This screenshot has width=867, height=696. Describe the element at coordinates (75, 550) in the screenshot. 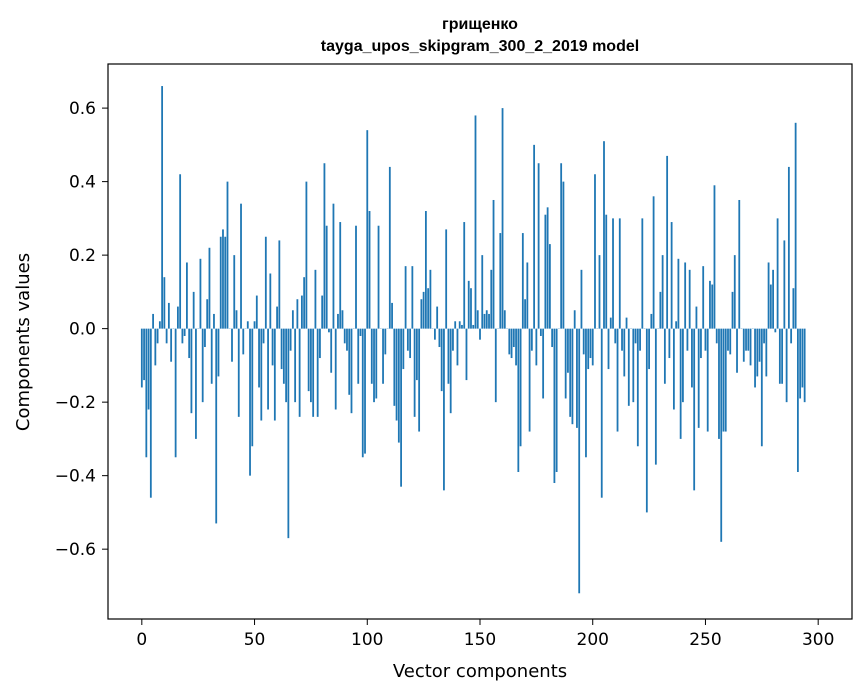

I see `y-tick-label: −0.6` at that location.